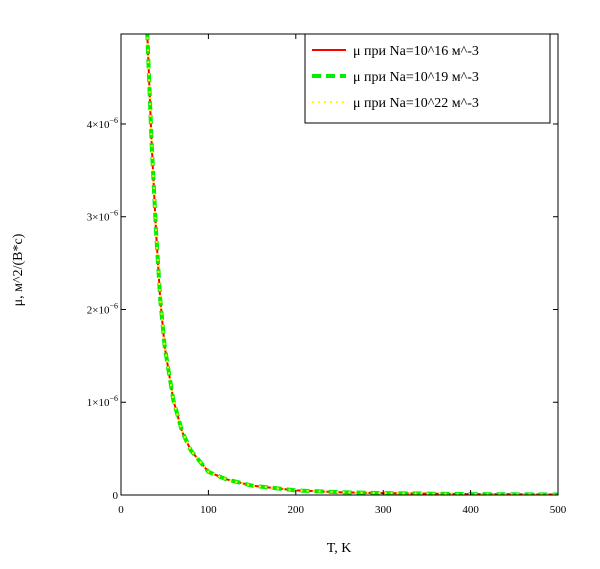 The image size is (600, 569). I want to click on y-tick-label: 4×10⁻⁶, so click(102, 123).